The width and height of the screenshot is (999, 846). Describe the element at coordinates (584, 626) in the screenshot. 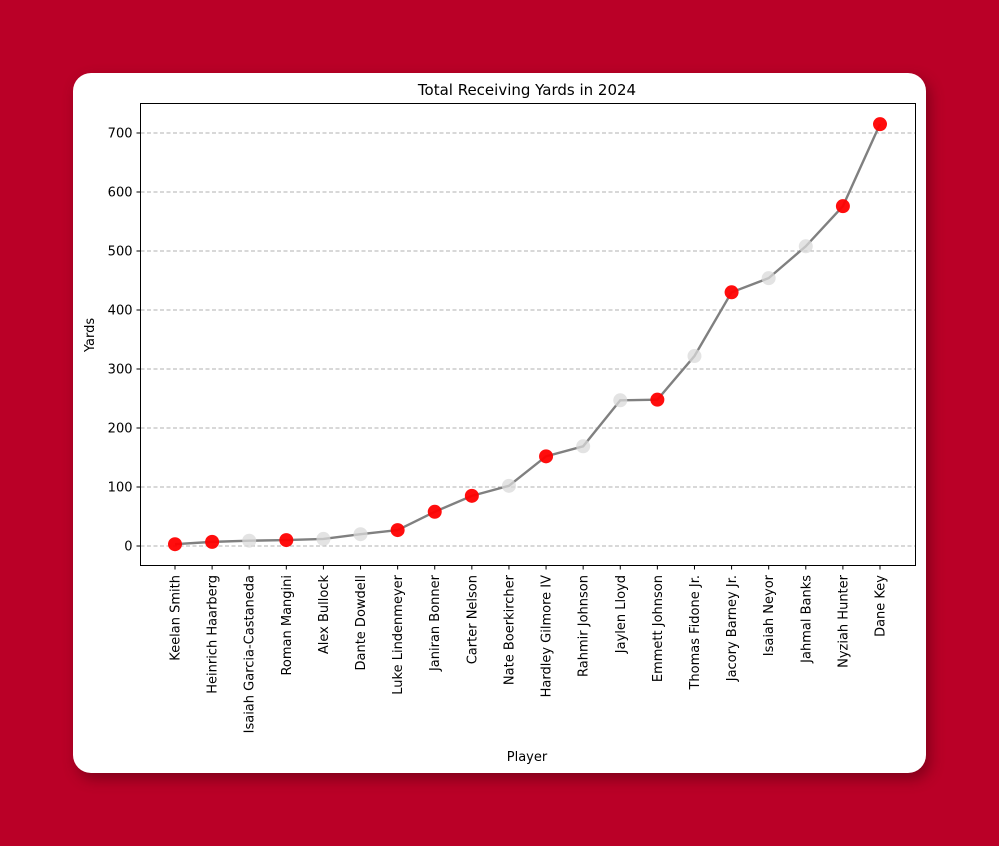

I see `x-tick-label: Rahmir Johnson` at that location.